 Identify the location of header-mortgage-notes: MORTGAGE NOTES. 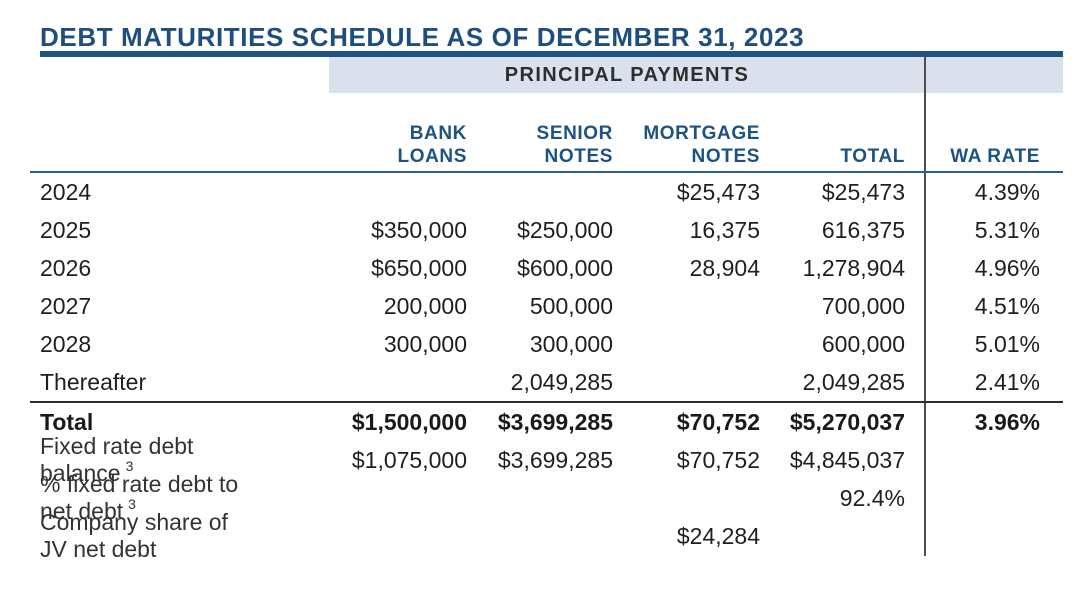
(686, 146).